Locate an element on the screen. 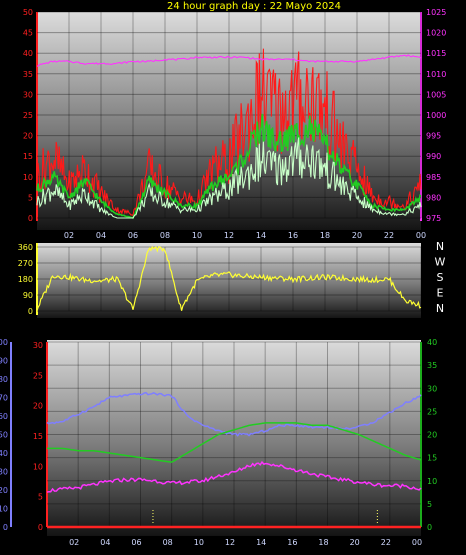  p1-x-tick-label: 20 is located at coordinates (357, 235).